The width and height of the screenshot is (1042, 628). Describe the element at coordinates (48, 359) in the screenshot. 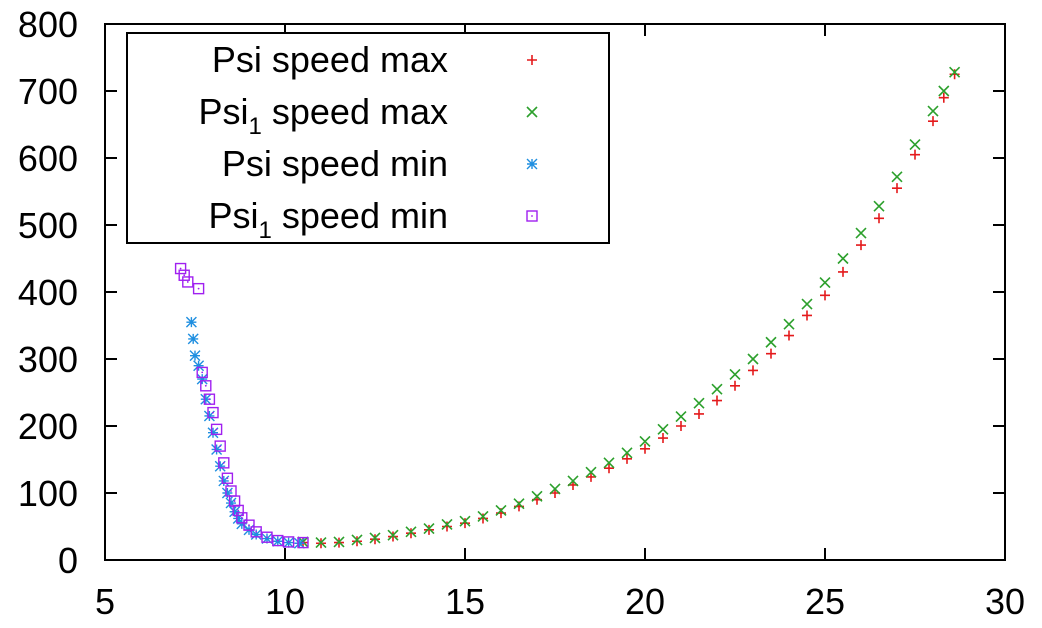

I see `y-tick-label: 300` at that location.